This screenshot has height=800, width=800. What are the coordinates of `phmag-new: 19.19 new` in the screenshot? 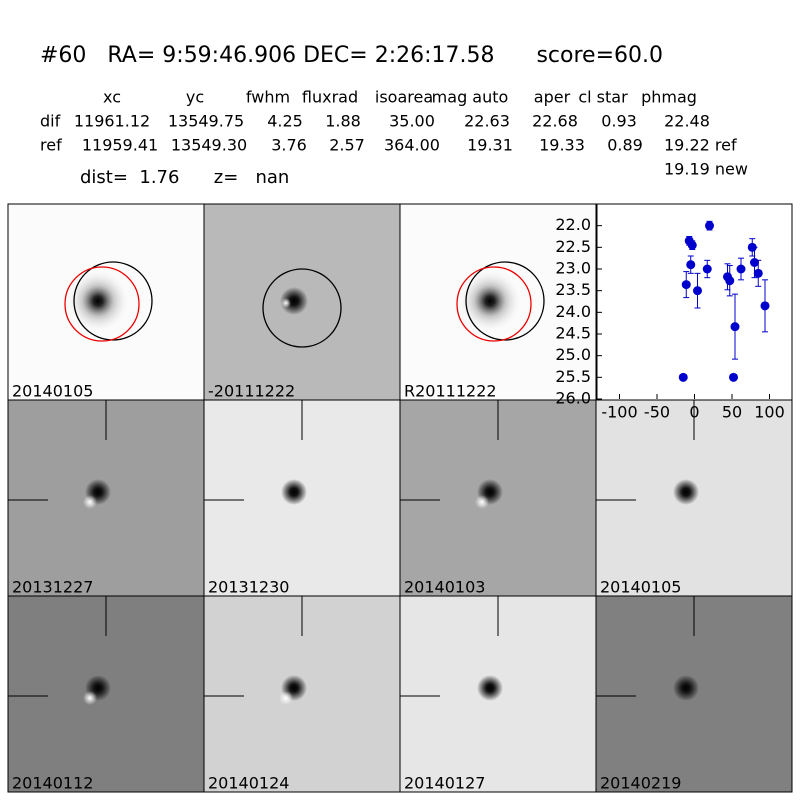 It's located at (706, 169).